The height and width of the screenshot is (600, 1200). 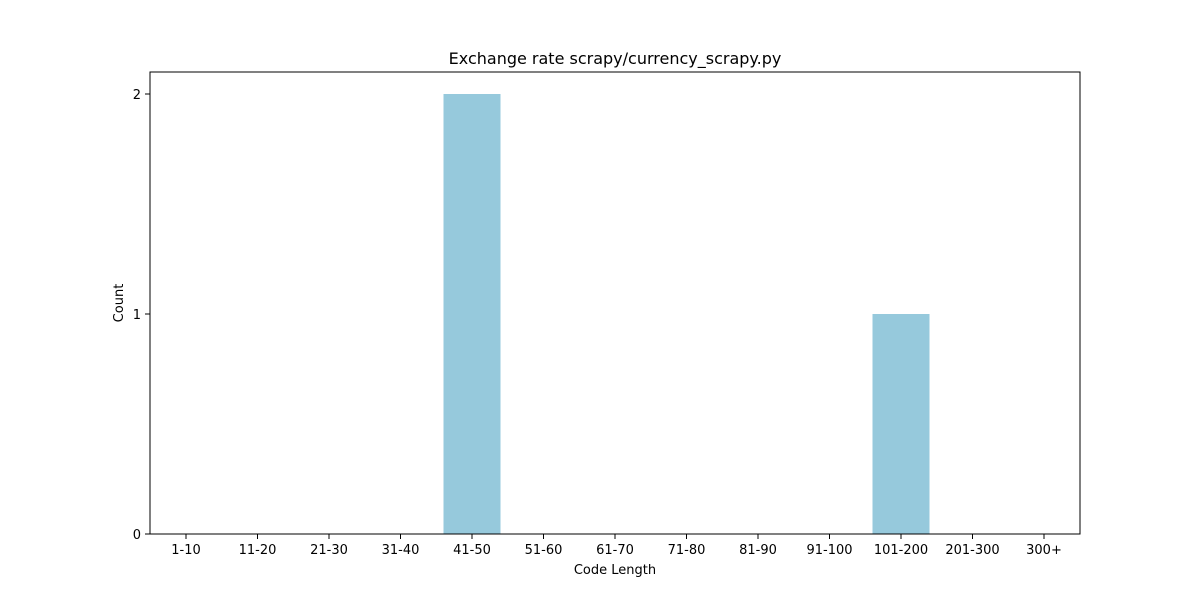 I want to click on y-tick-label: 2, so click(x=137, y=95).